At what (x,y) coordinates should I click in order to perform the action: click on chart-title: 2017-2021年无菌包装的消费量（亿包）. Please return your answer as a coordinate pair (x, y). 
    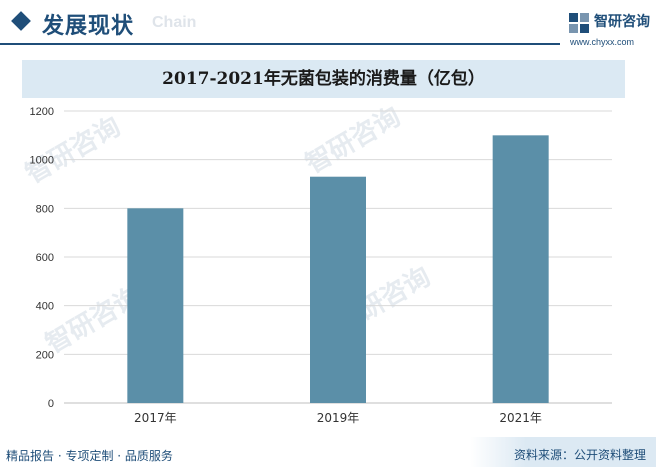
    Looking at the image, I should click on (323, 79).